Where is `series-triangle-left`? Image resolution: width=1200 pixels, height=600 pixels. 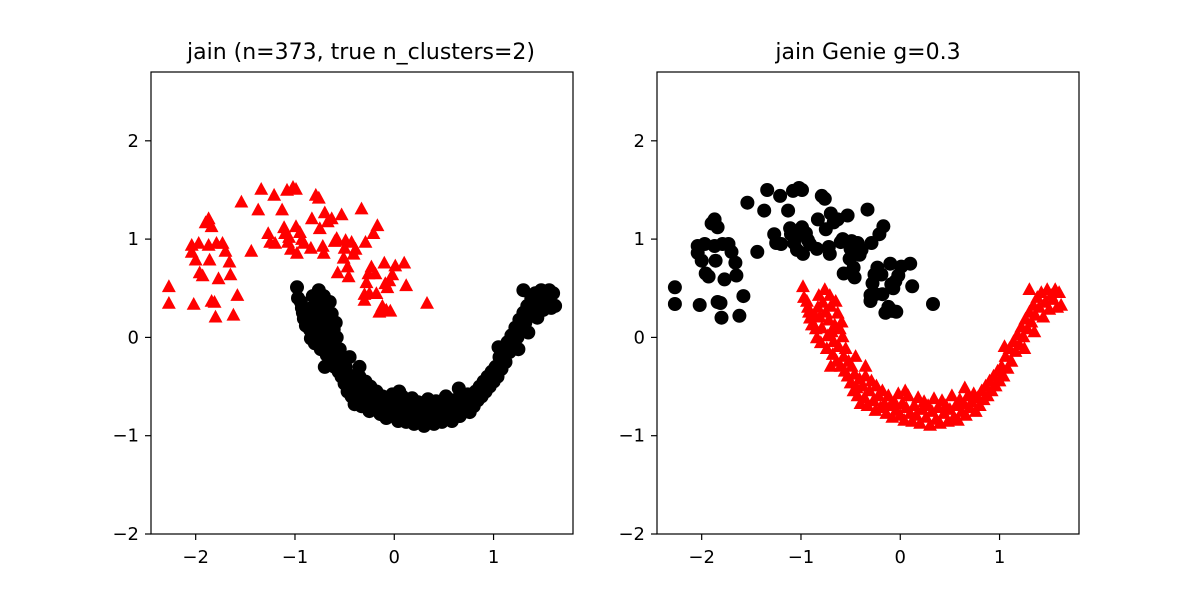
series-triangle-left is located at coordinates (297, 251).